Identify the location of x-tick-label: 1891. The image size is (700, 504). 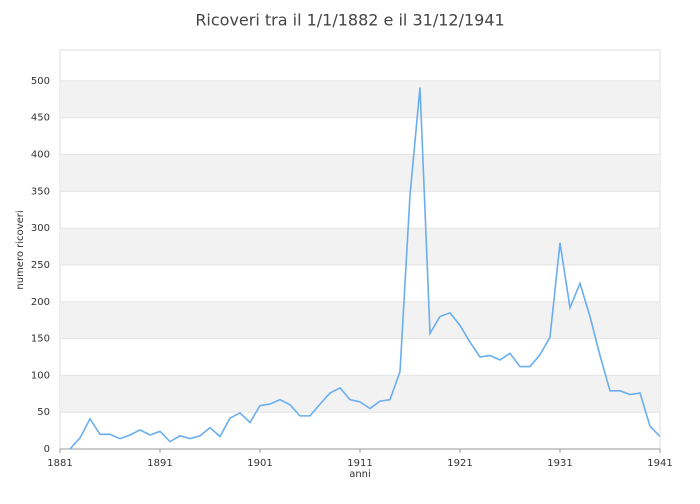
(159, 463).